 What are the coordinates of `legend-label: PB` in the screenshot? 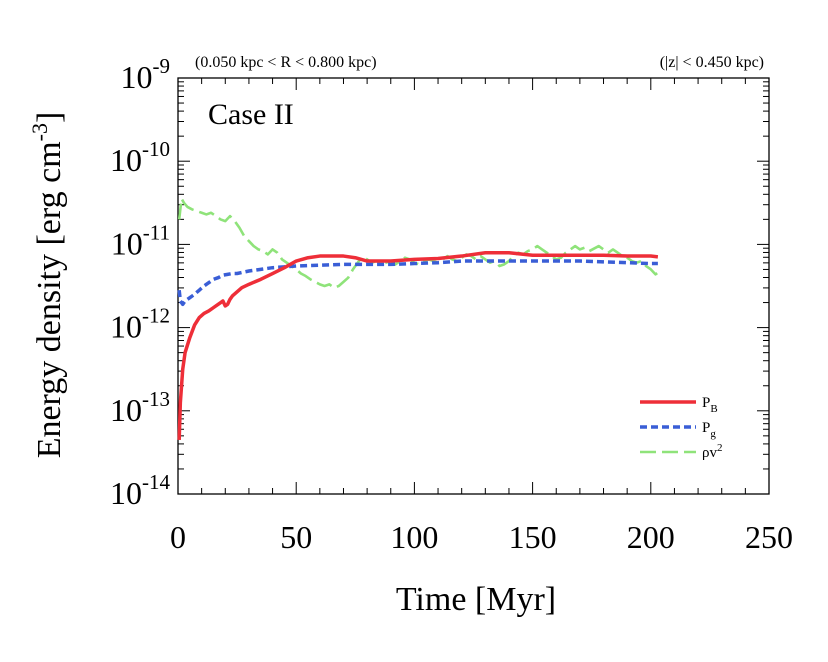 It's located at (710, 405).